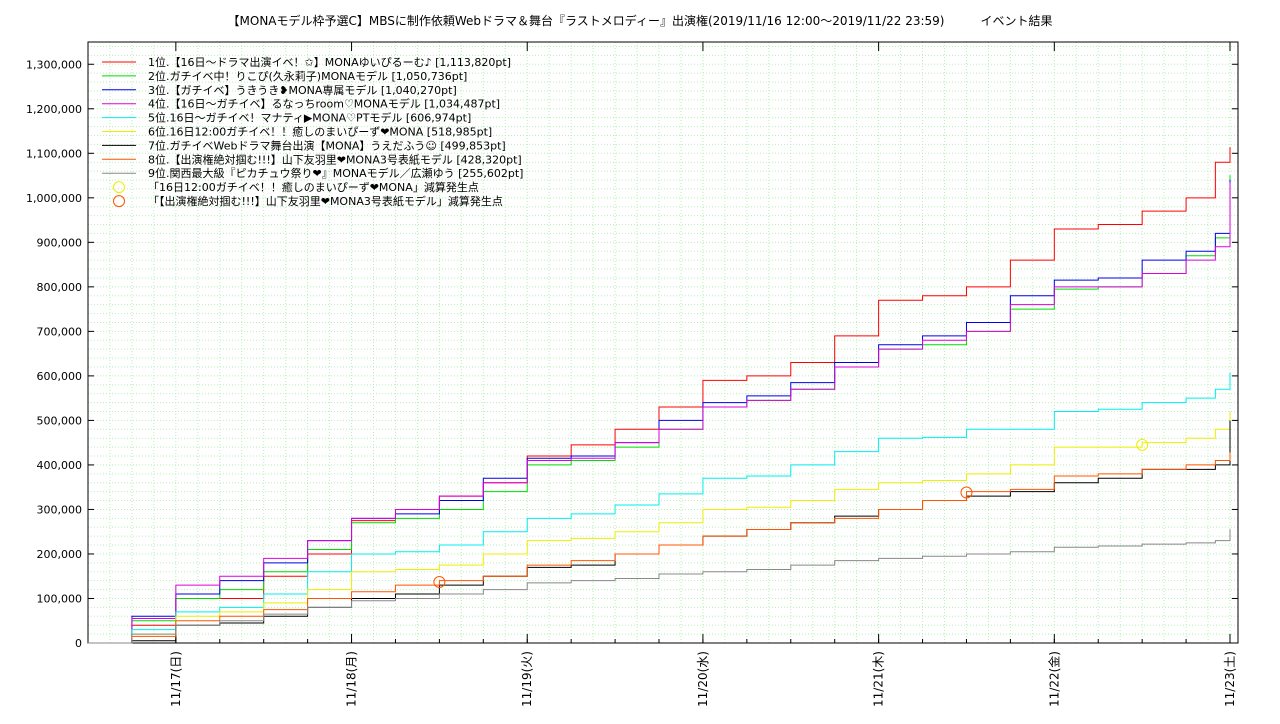  Describe the element at coordinates (54, 64) in the screenshot. I see `y-tick-label: 1,300,000` at that location.